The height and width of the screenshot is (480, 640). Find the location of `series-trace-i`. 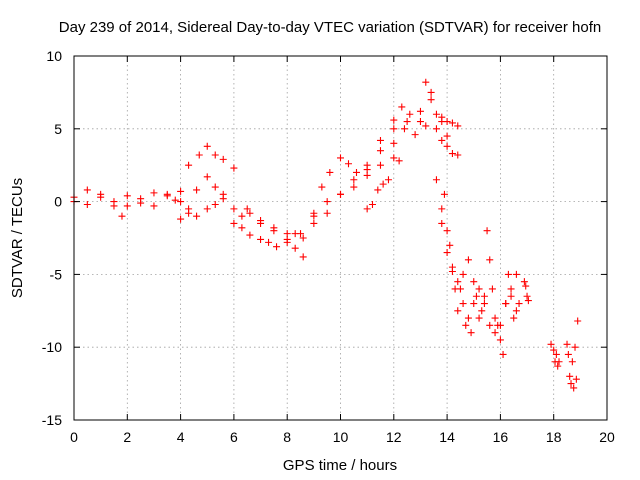

series-trace-i is located at coordinates (572, 354).